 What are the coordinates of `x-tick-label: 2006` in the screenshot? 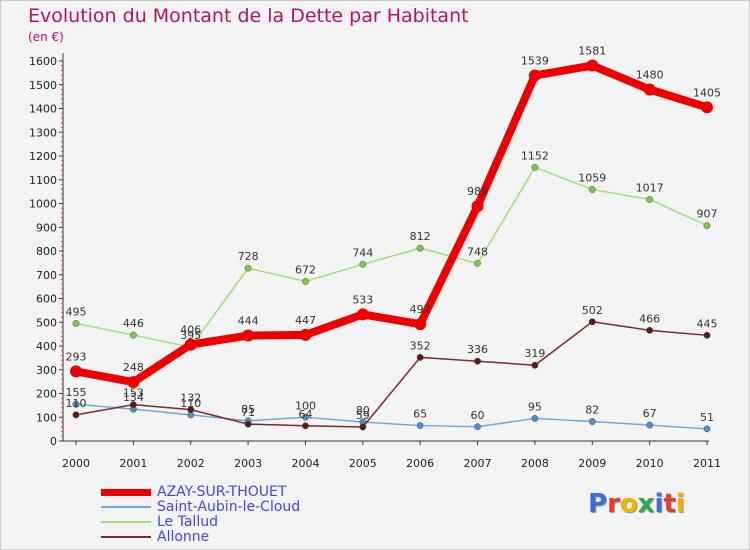 It's located at (420, 463).